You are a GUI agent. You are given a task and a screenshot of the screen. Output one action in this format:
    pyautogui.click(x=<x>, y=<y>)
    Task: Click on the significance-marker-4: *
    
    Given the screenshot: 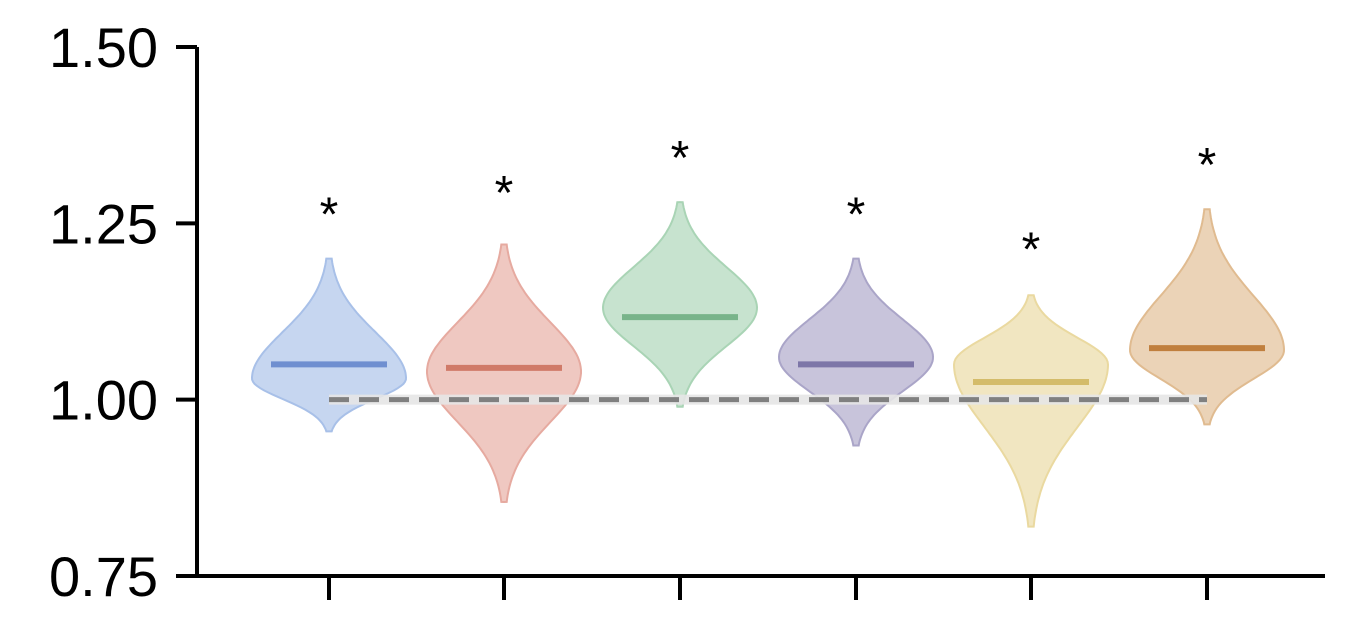 What is the action you would take?
    pyautogui.click(x=856, y=214)
    